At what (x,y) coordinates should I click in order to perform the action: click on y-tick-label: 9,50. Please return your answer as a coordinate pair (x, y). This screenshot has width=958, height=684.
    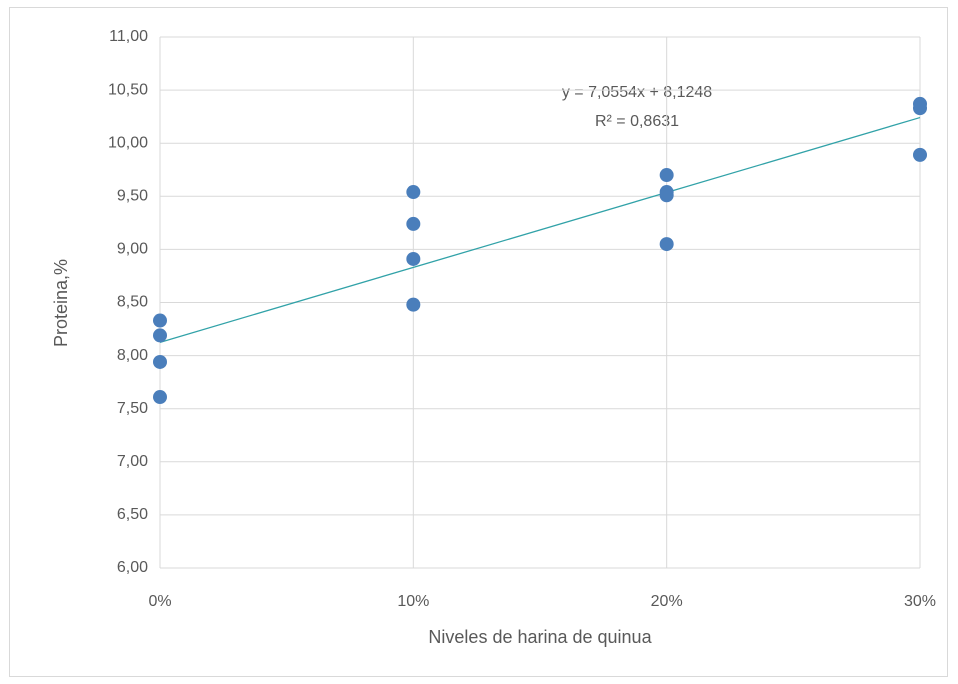
    Looking at the image, I should click on (132, 196).